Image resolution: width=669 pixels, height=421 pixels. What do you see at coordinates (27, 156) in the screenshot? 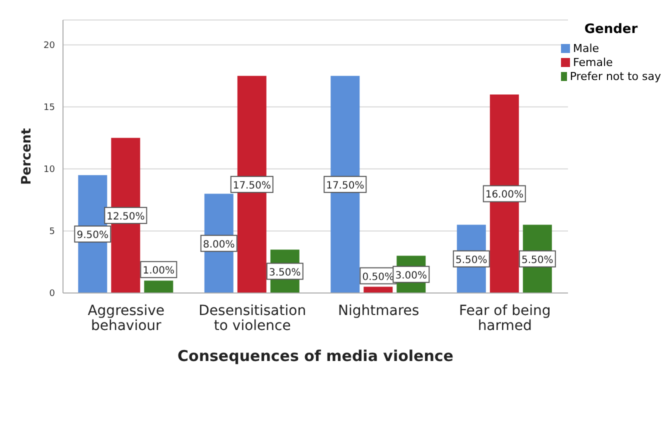
I see `y-axis-title: Percent` at bounding box center [27, 156].